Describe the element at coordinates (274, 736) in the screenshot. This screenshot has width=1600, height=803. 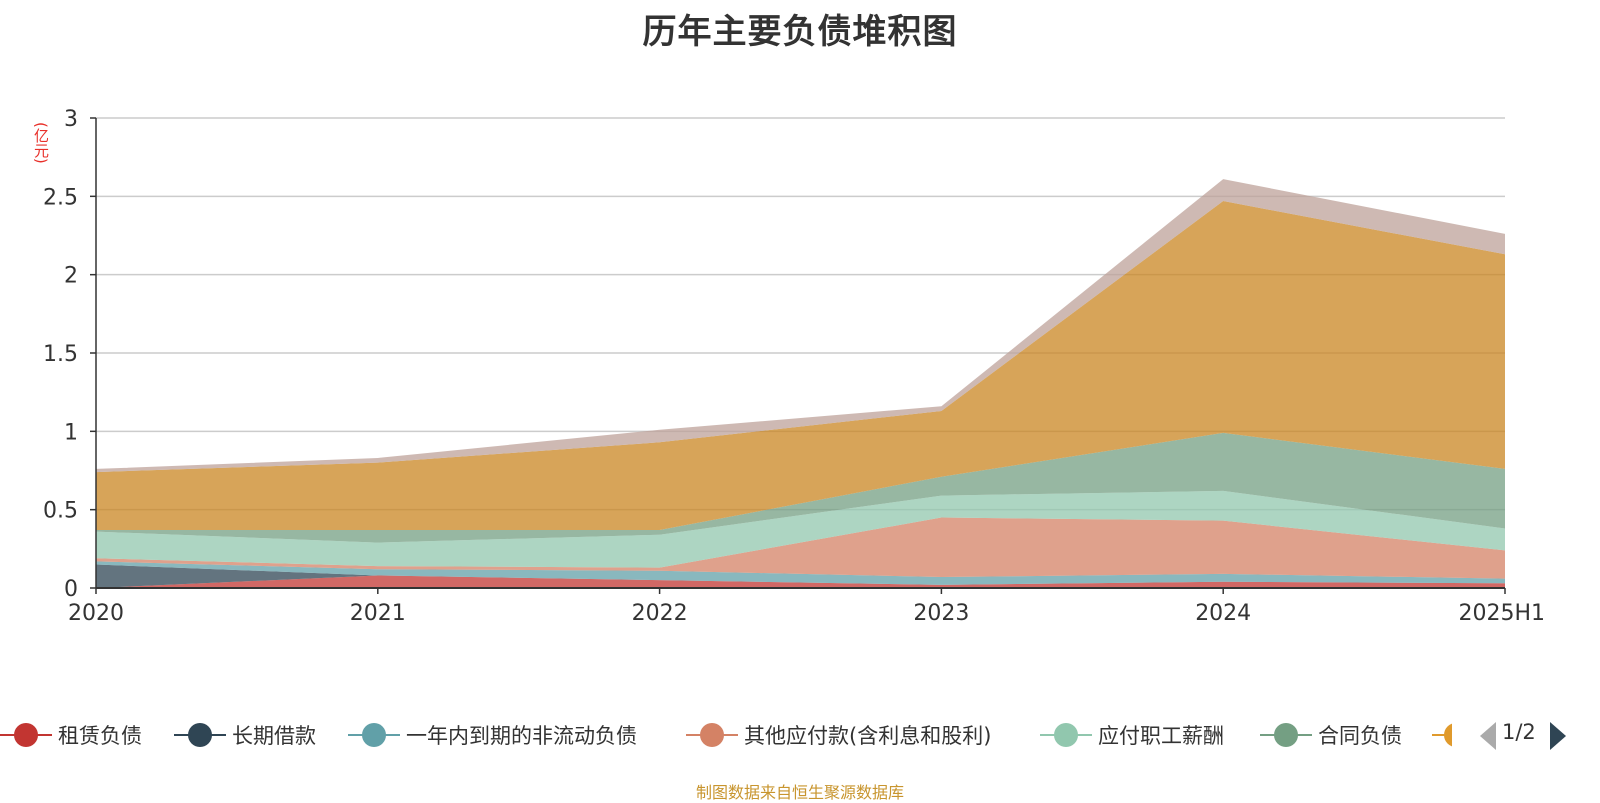
I see `legend-label: 长期借款` at that location.